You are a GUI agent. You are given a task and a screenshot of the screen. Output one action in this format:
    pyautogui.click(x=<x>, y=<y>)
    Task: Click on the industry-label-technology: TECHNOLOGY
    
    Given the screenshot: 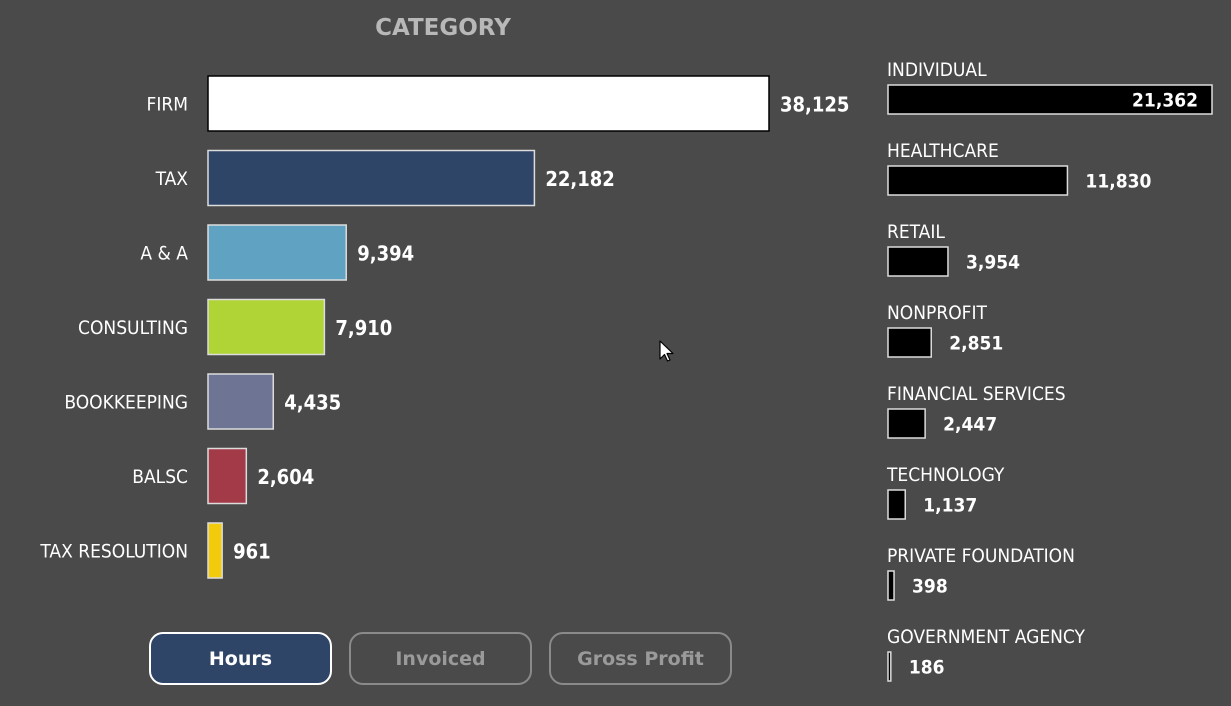 What is the action you would take?
    pyautogui.click(x=945, y=475)
    